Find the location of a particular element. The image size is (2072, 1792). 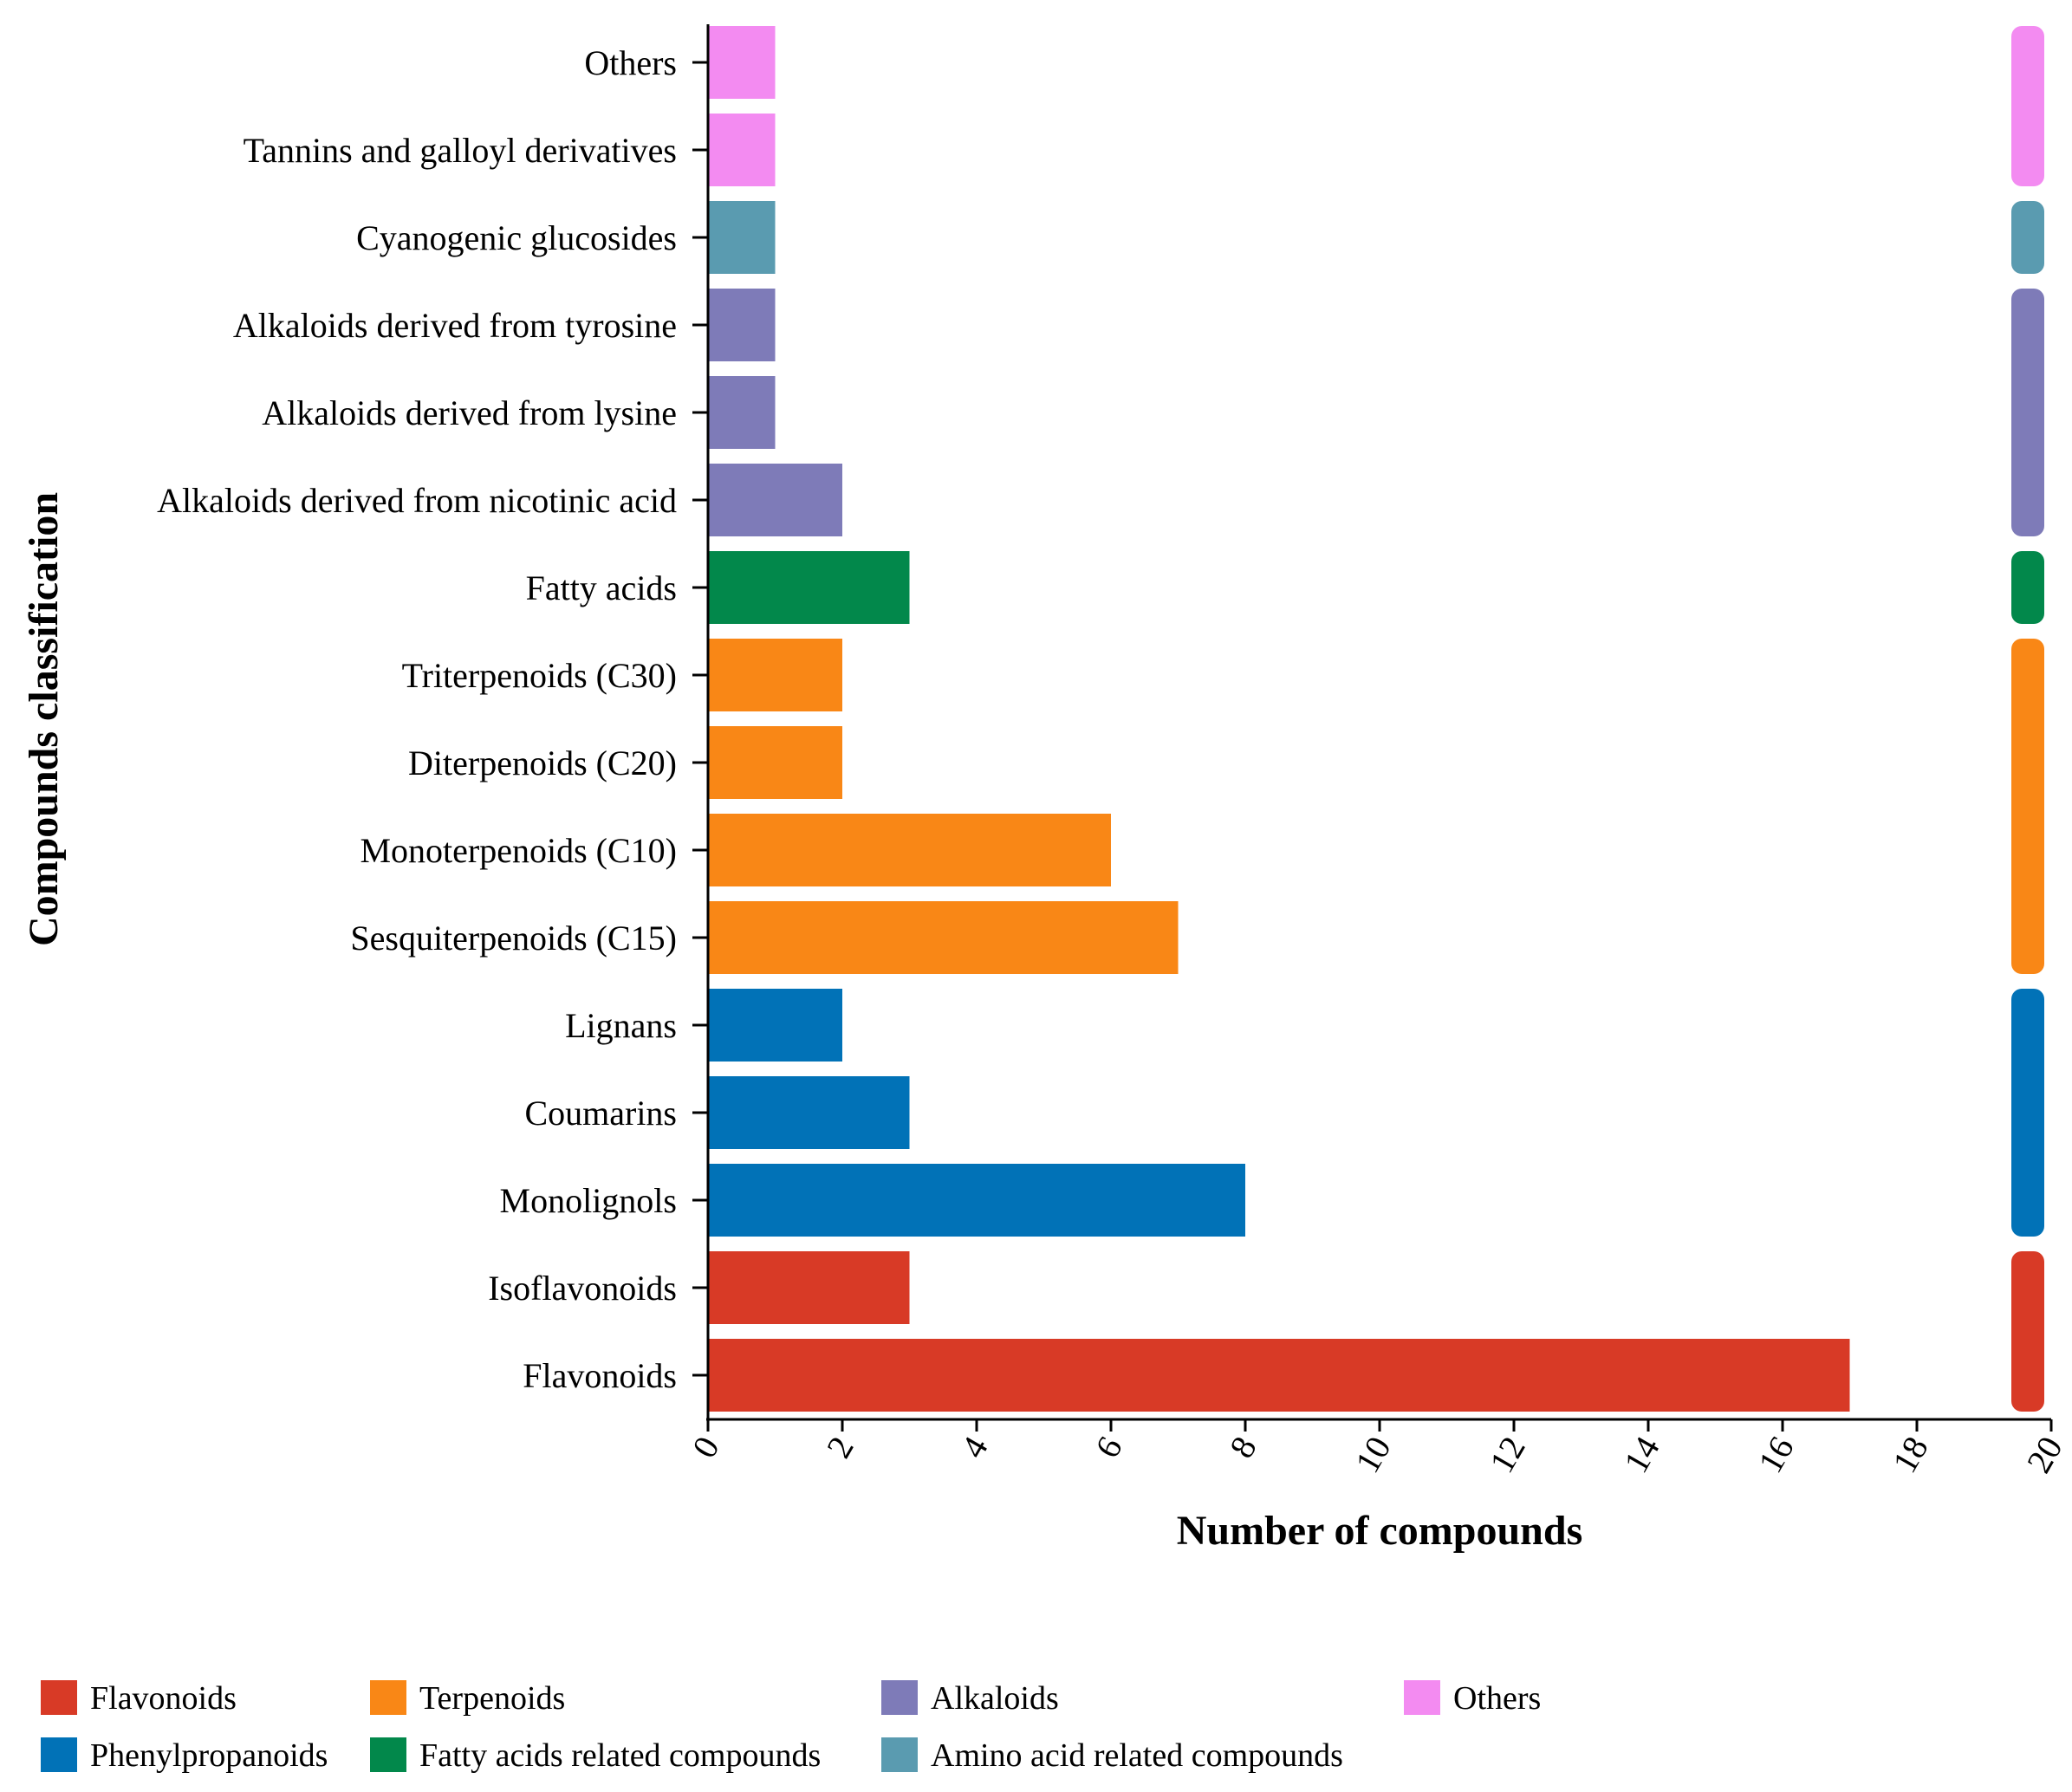

x-tick-label: 10 is located at coordinates (1374, 1454).